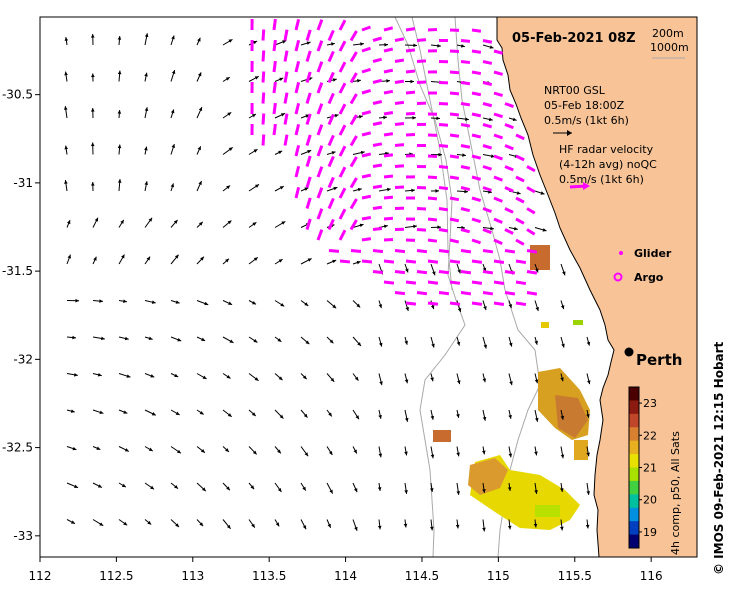 The width and height of the screenshot is (739, 592). Describe the element at coordinates (23, 359) in the screenshot. I see `y-tick-label: -32` at that location.